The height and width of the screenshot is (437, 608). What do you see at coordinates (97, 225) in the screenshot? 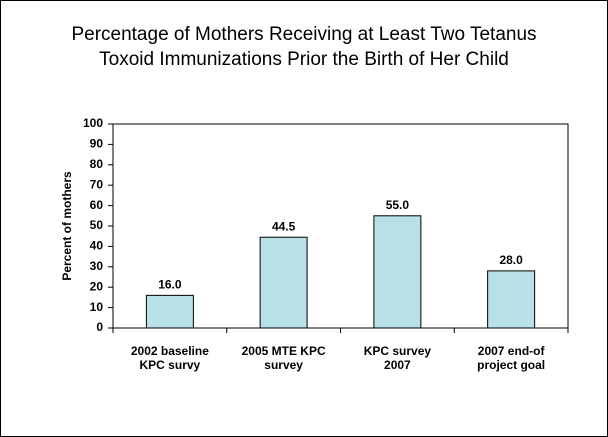
I see `y-tick-label: 50` at bounding box center [97, 225].